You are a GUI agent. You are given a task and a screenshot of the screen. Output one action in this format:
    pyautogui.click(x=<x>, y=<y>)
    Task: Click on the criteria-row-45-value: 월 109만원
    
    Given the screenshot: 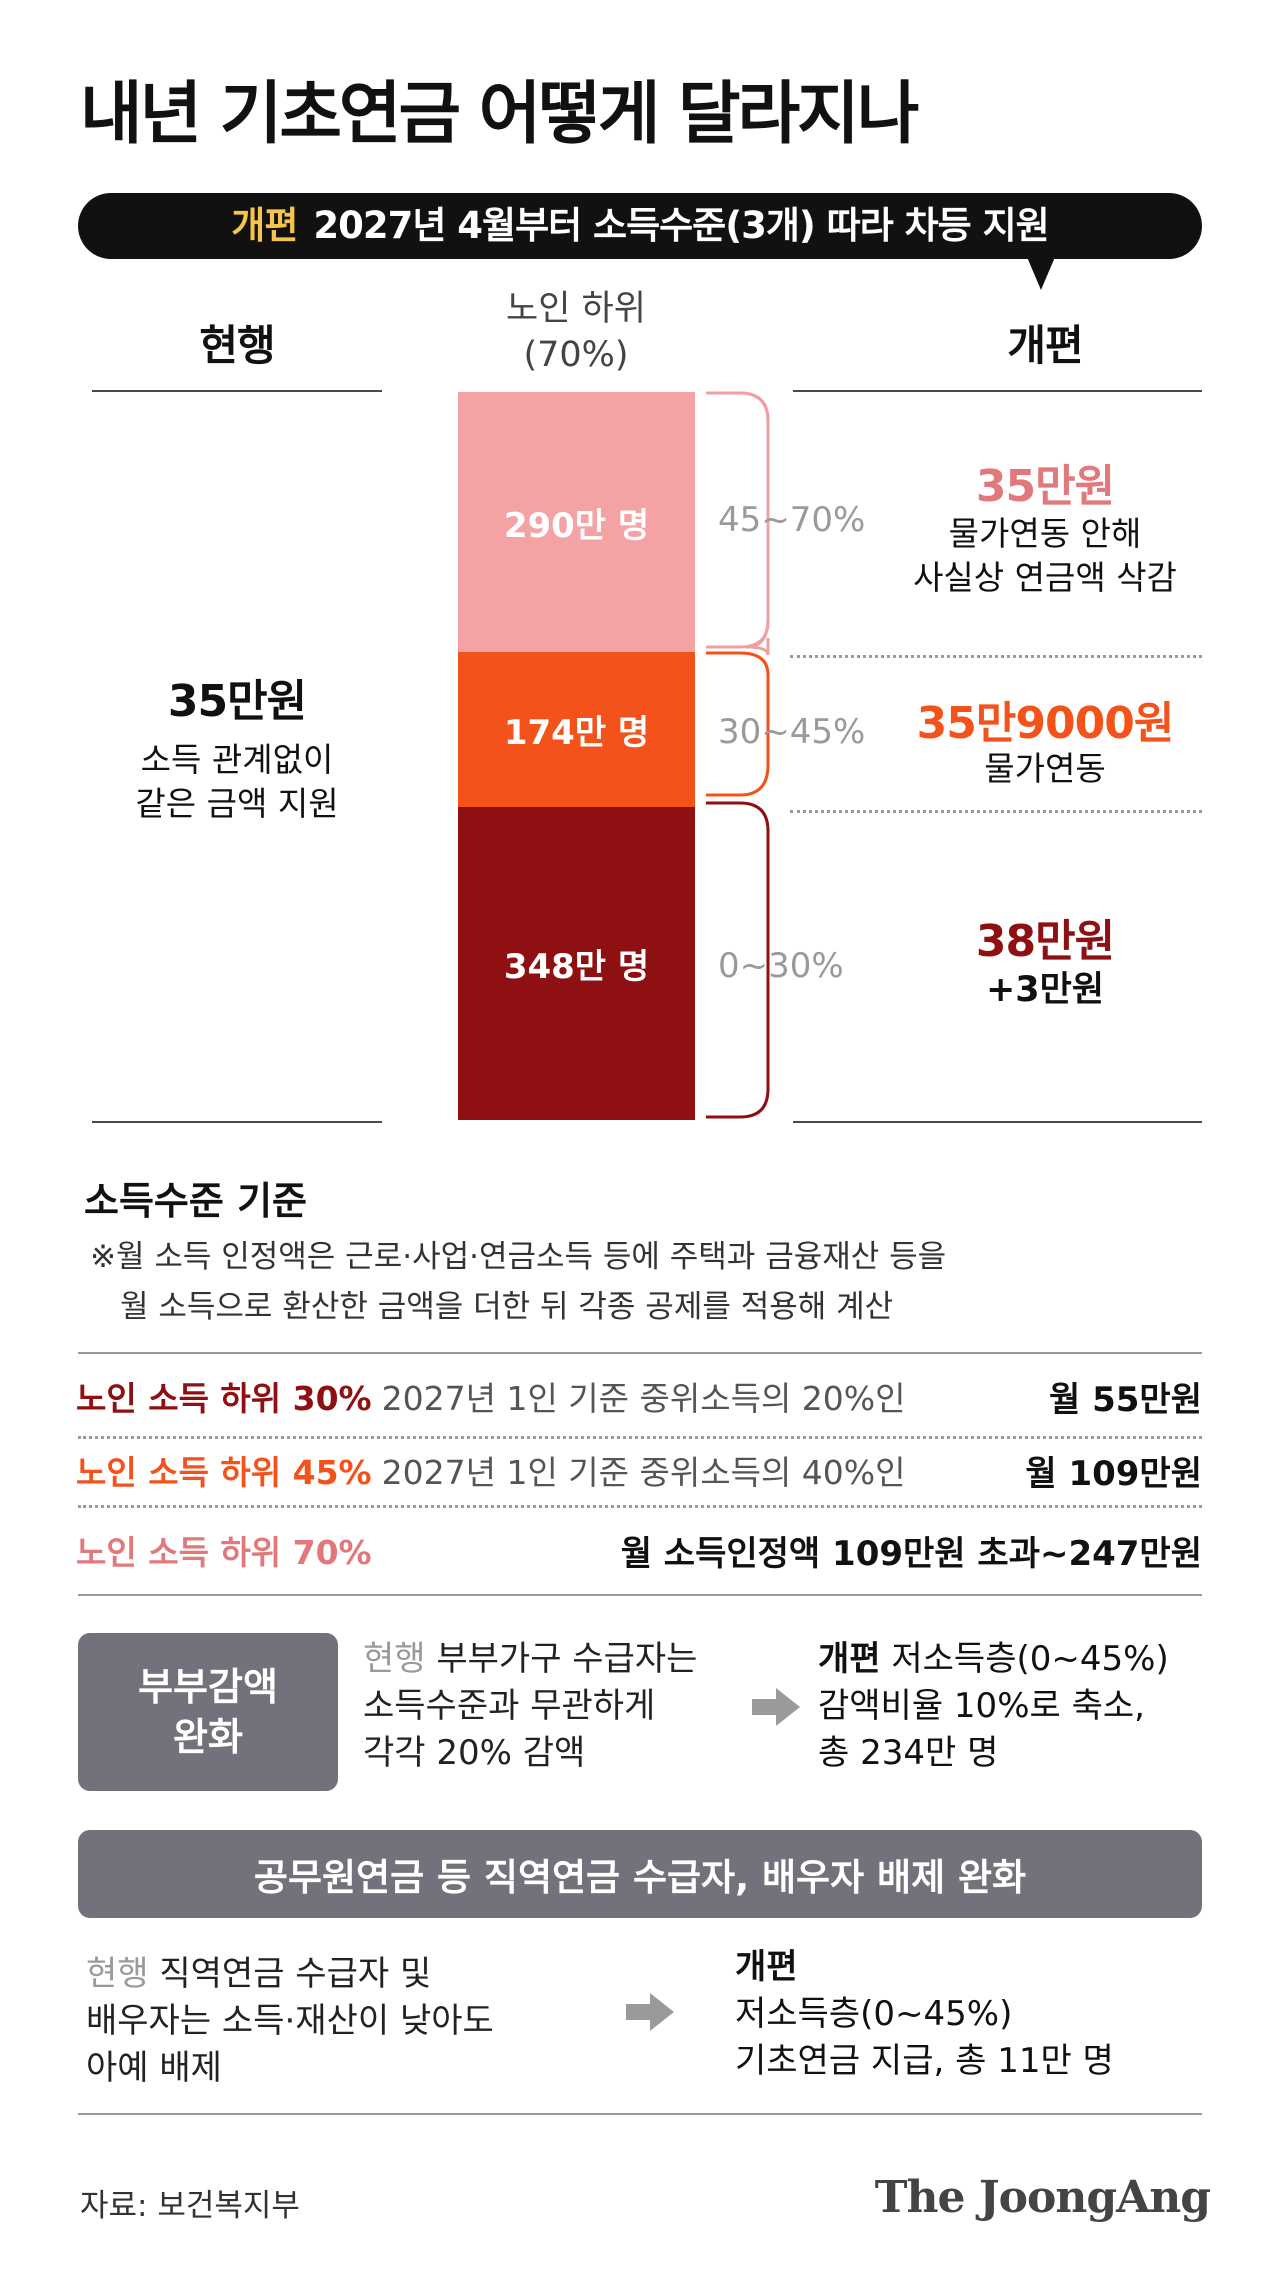 What is the action you would take?
    pyautogui.click(x=1113, y=1474)
    